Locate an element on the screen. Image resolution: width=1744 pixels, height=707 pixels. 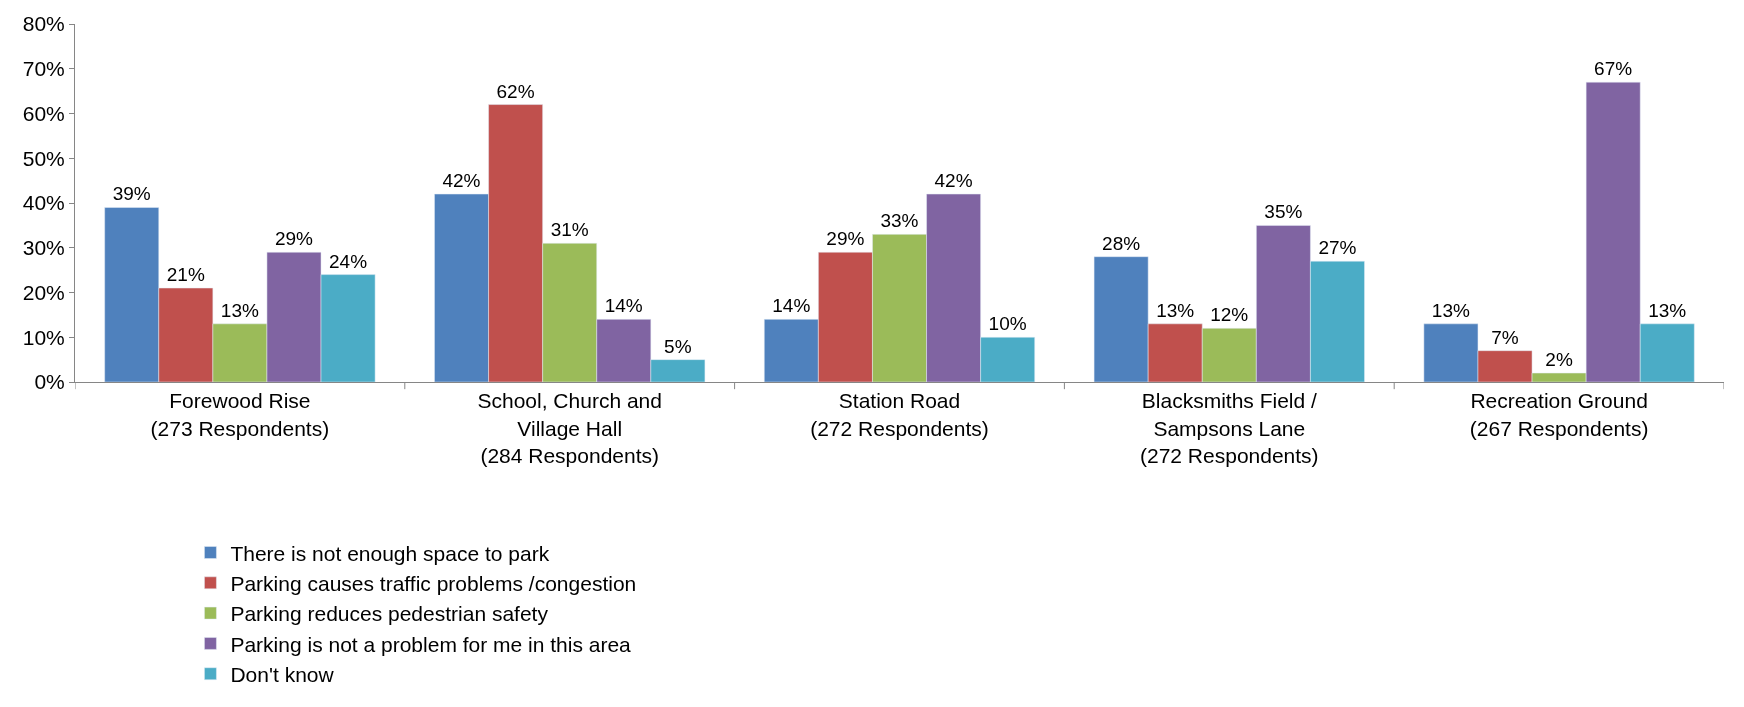
legend-label: Parking reduces pedestrian safety is located at coordinates (389, 614).